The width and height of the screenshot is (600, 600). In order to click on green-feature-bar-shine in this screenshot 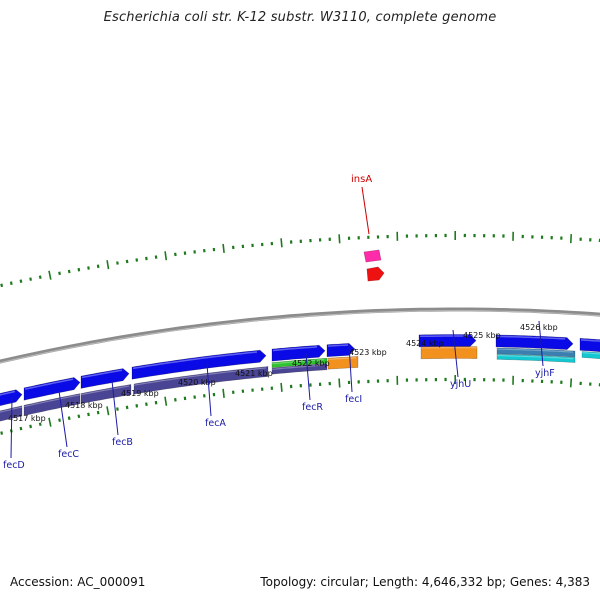, I will do `click(298, 362)`.